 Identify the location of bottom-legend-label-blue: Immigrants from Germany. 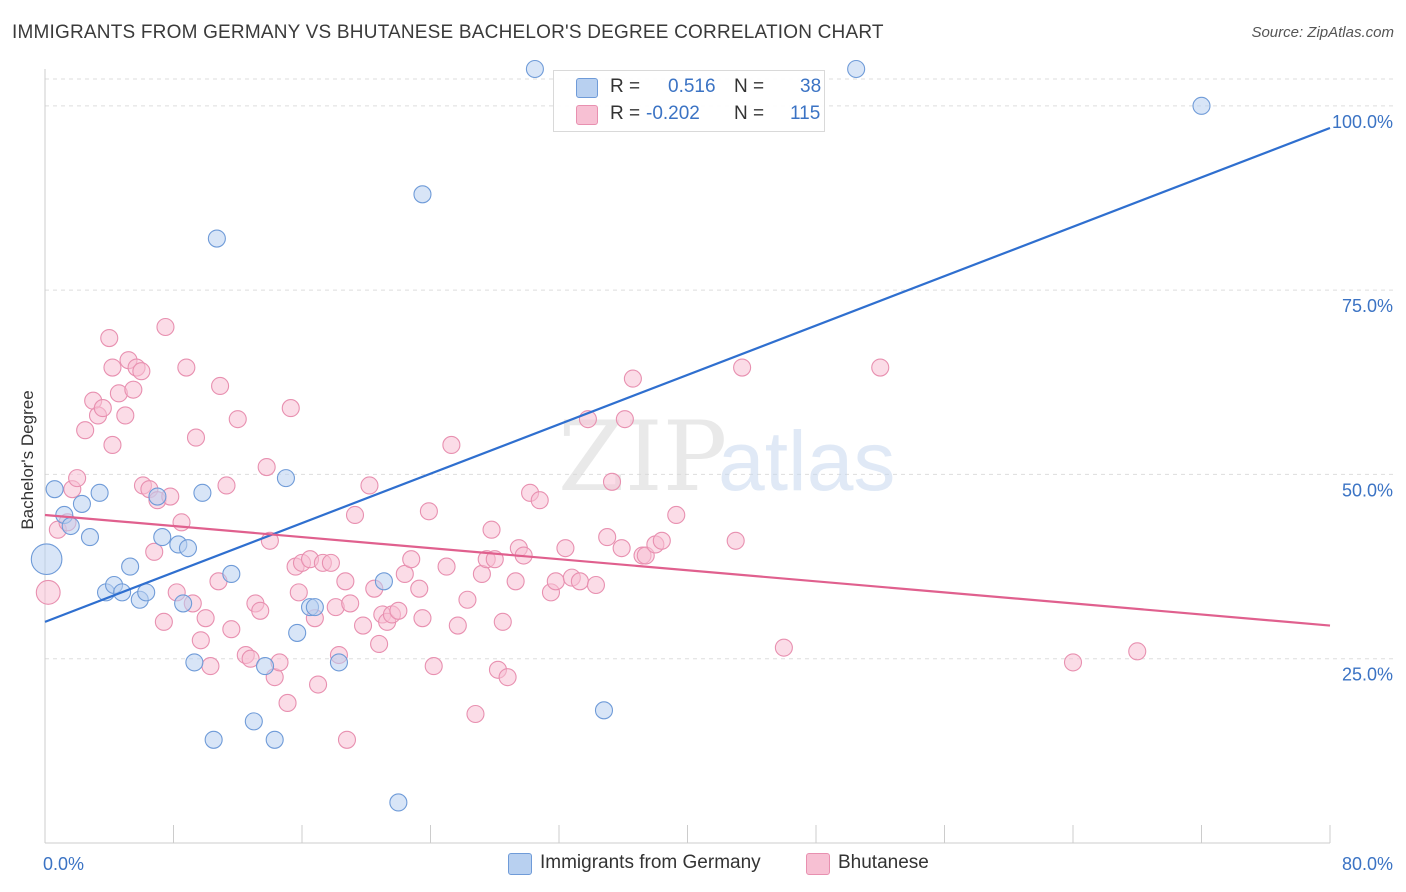
(650, 862).